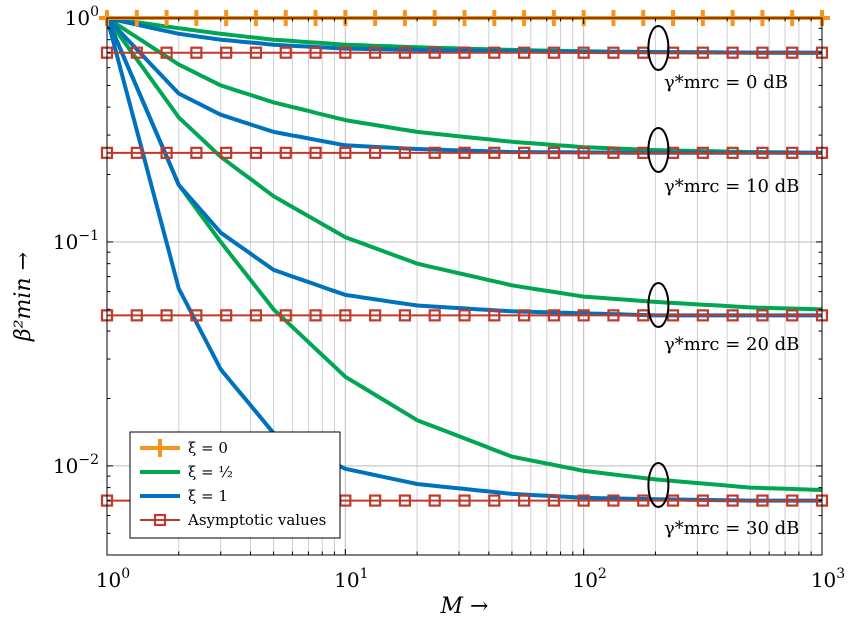  I want to click on x-axis-label: M →, so click(464, 606).